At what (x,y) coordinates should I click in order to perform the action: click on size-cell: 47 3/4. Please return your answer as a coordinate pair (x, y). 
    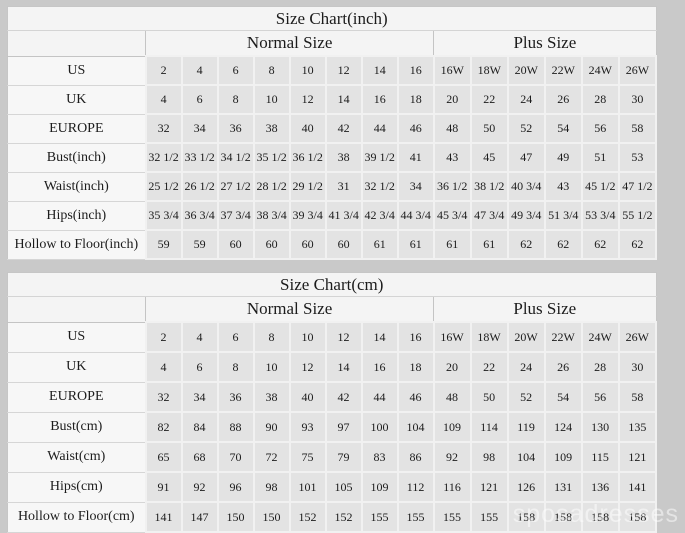
    Looking at the image, I should click on (489, 215).